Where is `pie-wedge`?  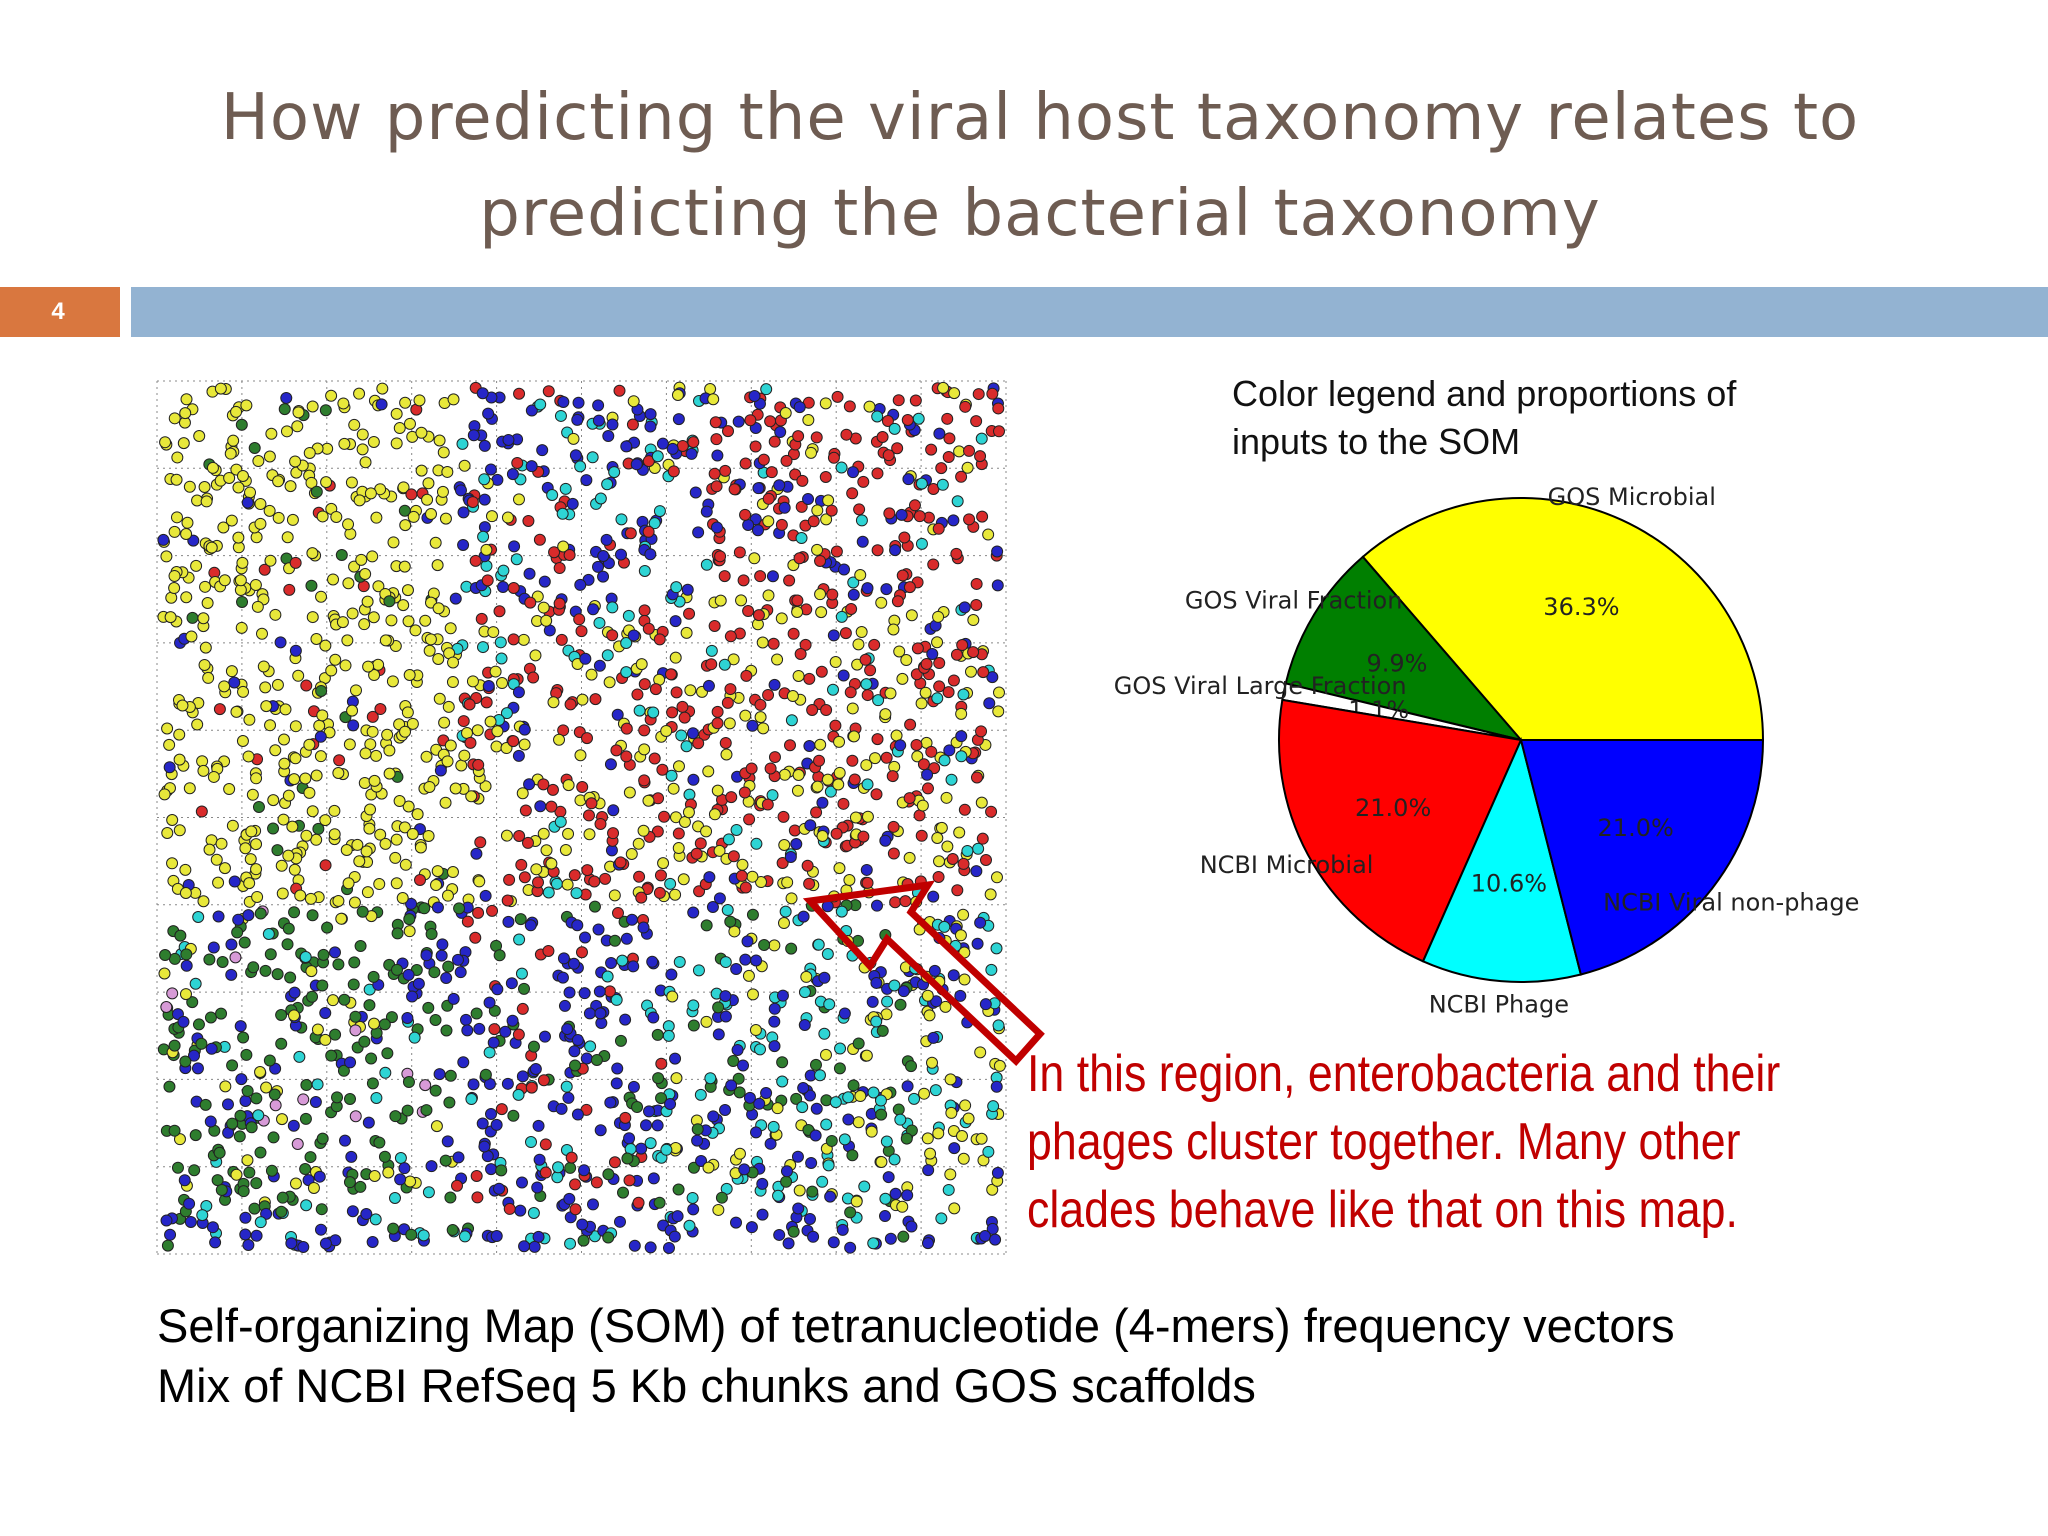 pie-wedge is located at coordinates (1502, 859).